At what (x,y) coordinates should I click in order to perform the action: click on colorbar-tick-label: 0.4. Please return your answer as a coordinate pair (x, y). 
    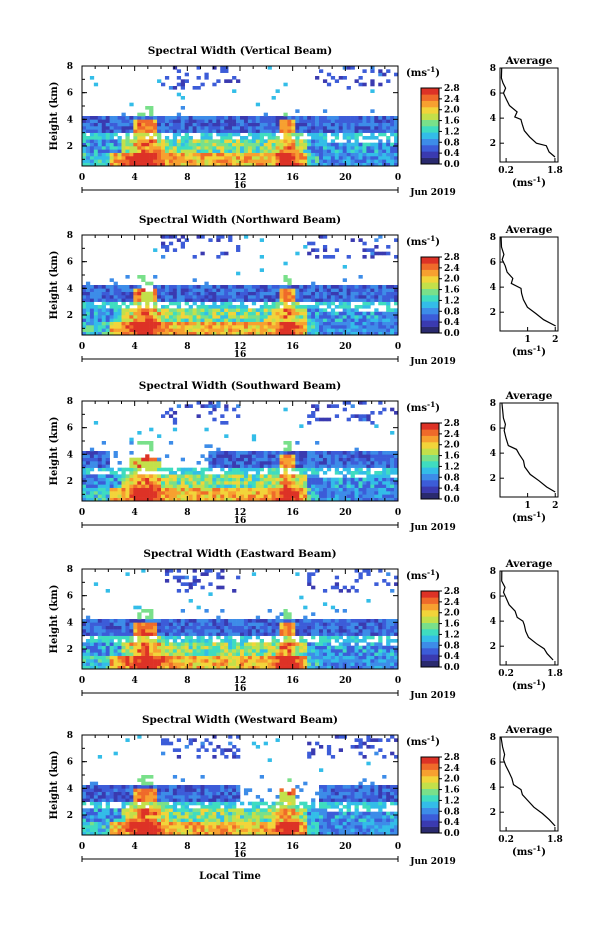
    Looking at the image, I should click on (452, 323).